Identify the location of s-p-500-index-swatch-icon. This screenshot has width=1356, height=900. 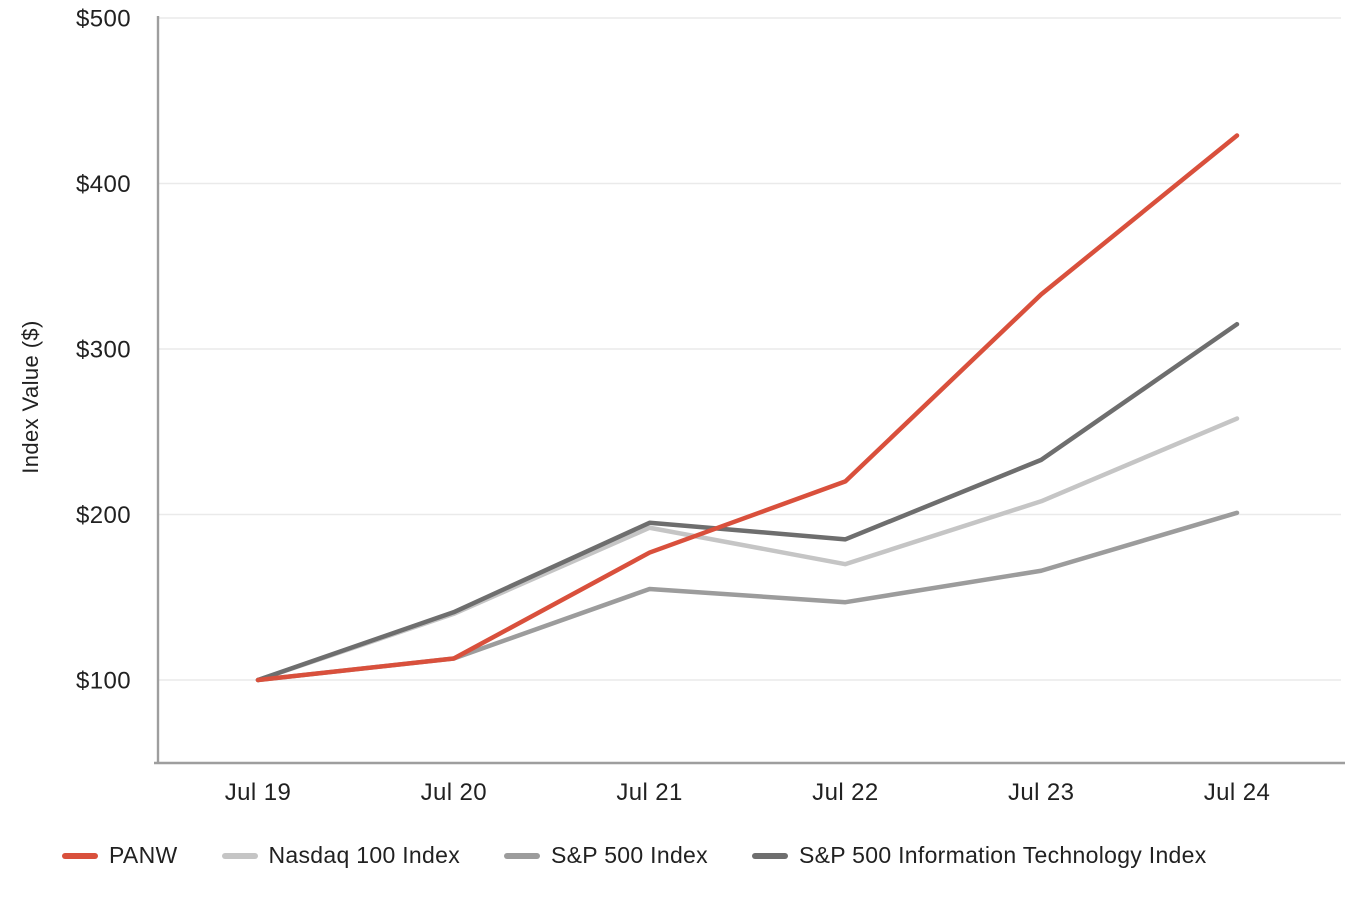
(522, 855).